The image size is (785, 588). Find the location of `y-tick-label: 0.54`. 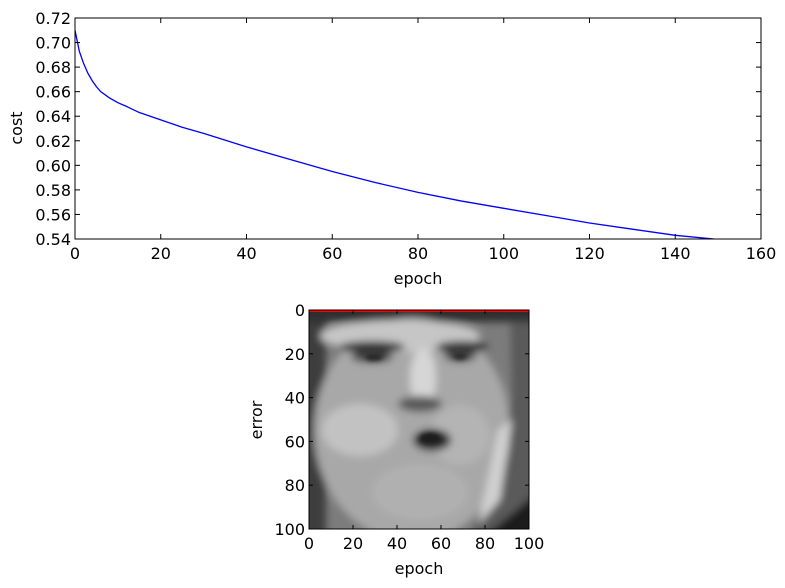

y-tick-label: 0.54 is located at coordinates (53, 239).